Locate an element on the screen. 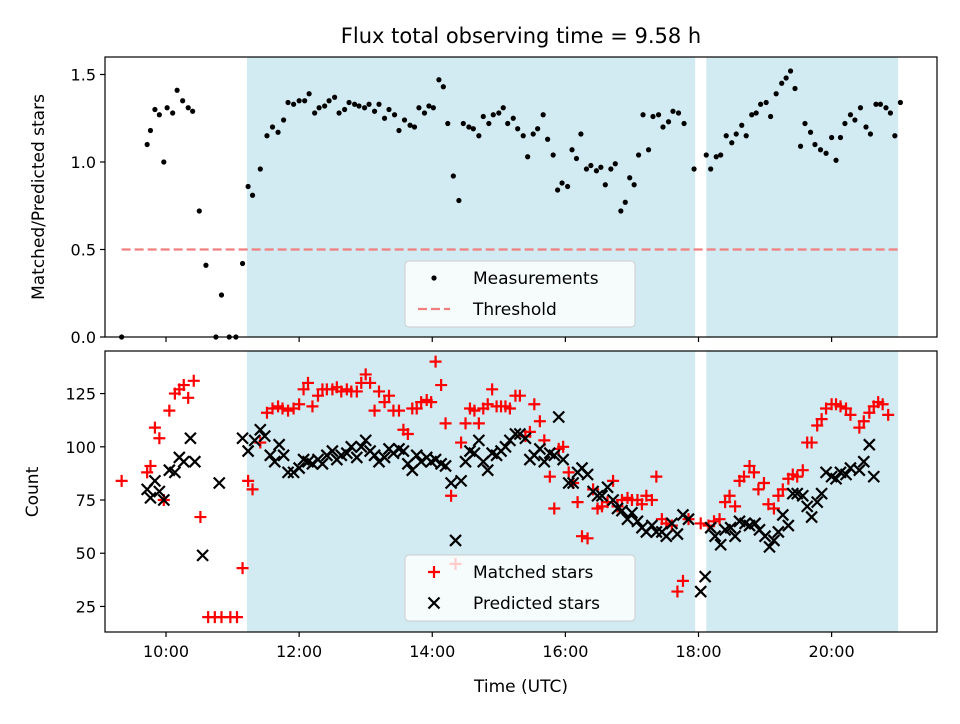 The height and width of the screenshot is (724, 960). legend-measurement-swatch is located at coordinates (434, 278).